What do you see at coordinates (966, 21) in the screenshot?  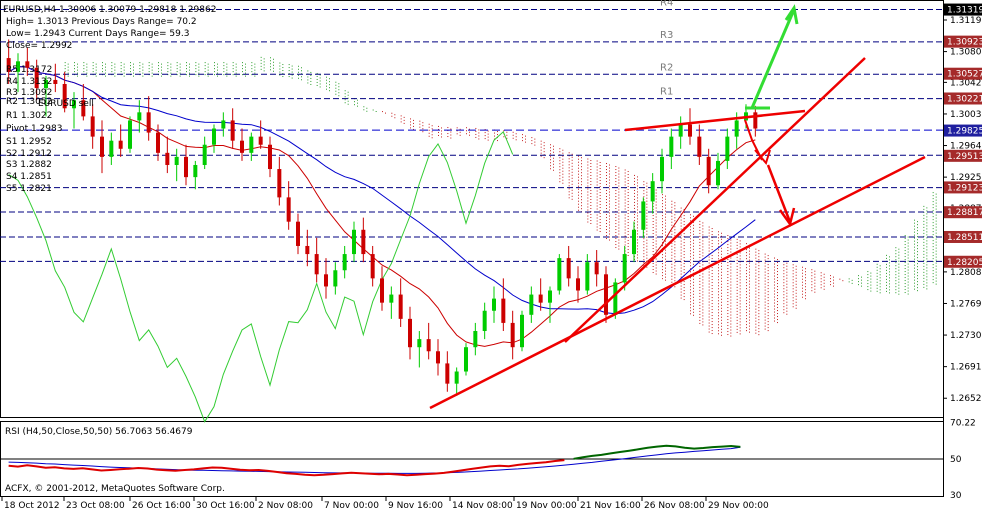 I see `y-tick-label: 1.3119` at bounding box center [966, 21].